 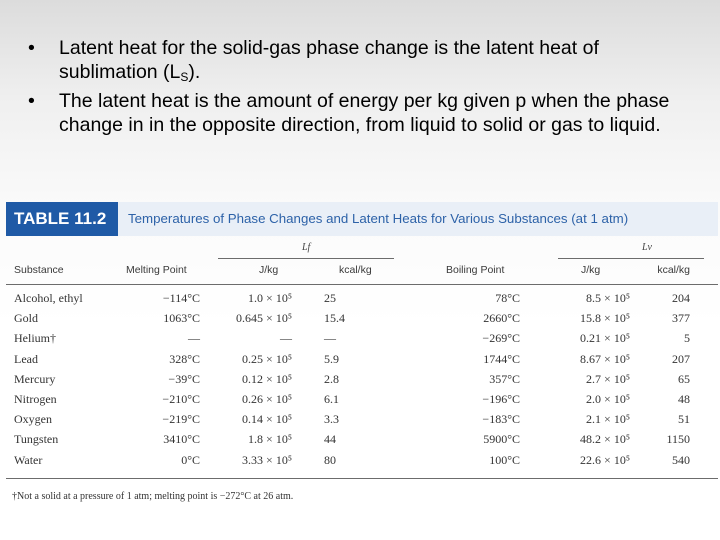 I want to click on table-group-header: Lf Lv, so click(x=362, y=248).